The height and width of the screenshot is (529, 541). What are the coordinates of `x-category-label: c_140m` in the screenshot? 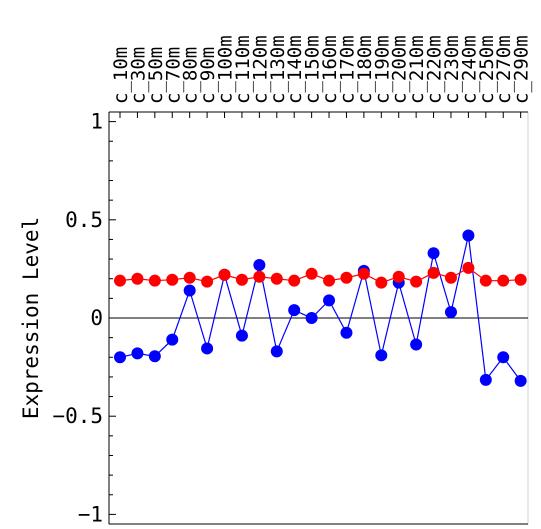 It's located at (295, 69).